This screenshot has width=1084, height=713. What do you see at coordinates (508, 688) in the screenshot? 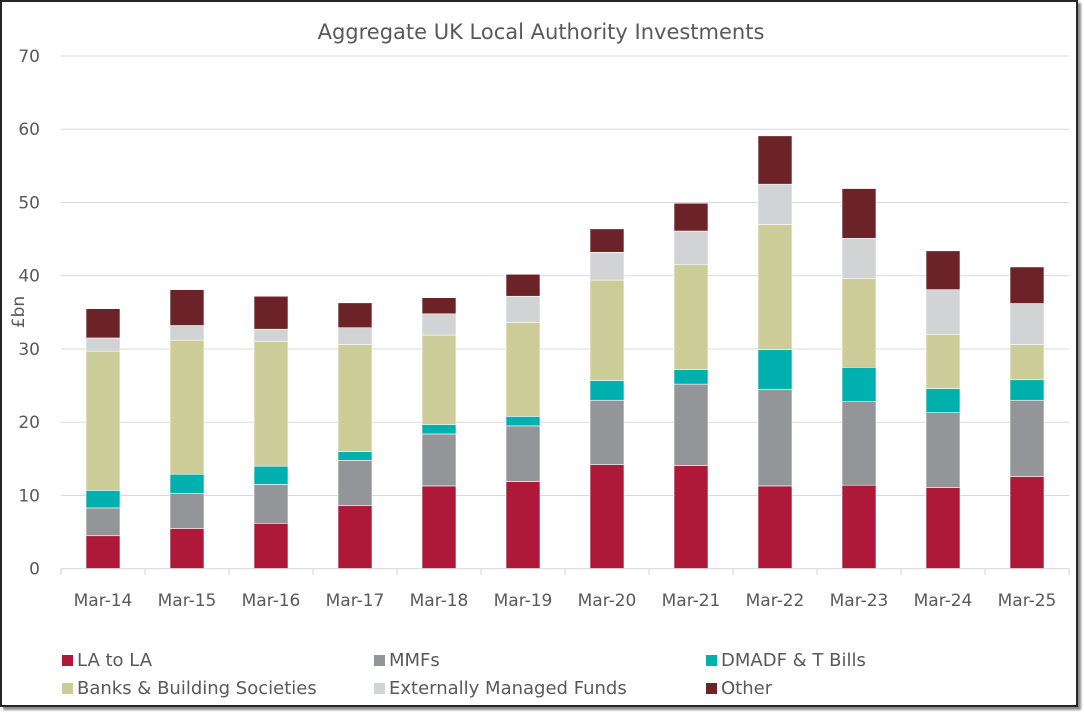
I see `legend-label: Externally Managed Funds` at bounding box center [508, 688].